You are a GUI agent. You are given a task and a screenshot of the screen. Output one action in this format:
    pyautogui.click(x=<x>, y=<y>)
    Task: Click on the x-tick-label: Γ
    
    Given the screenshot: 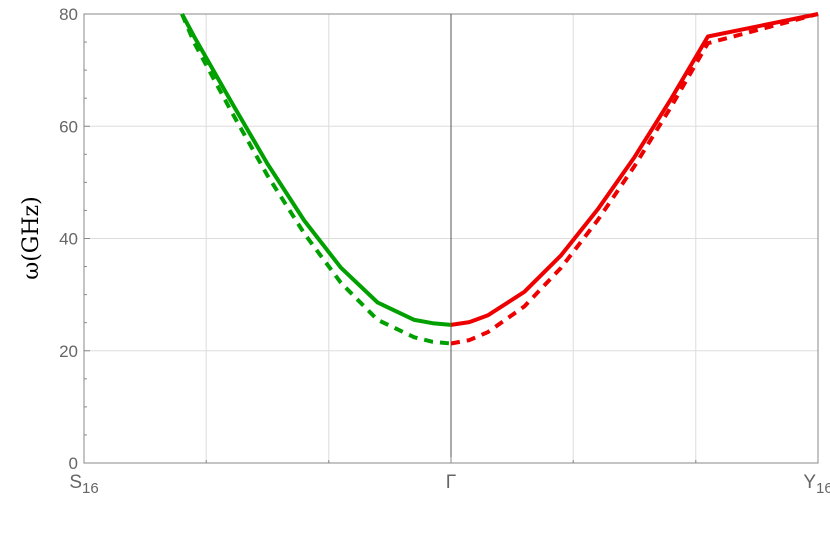 What is the action you would take?
    pyautogui.click(x=451, y=482)
    